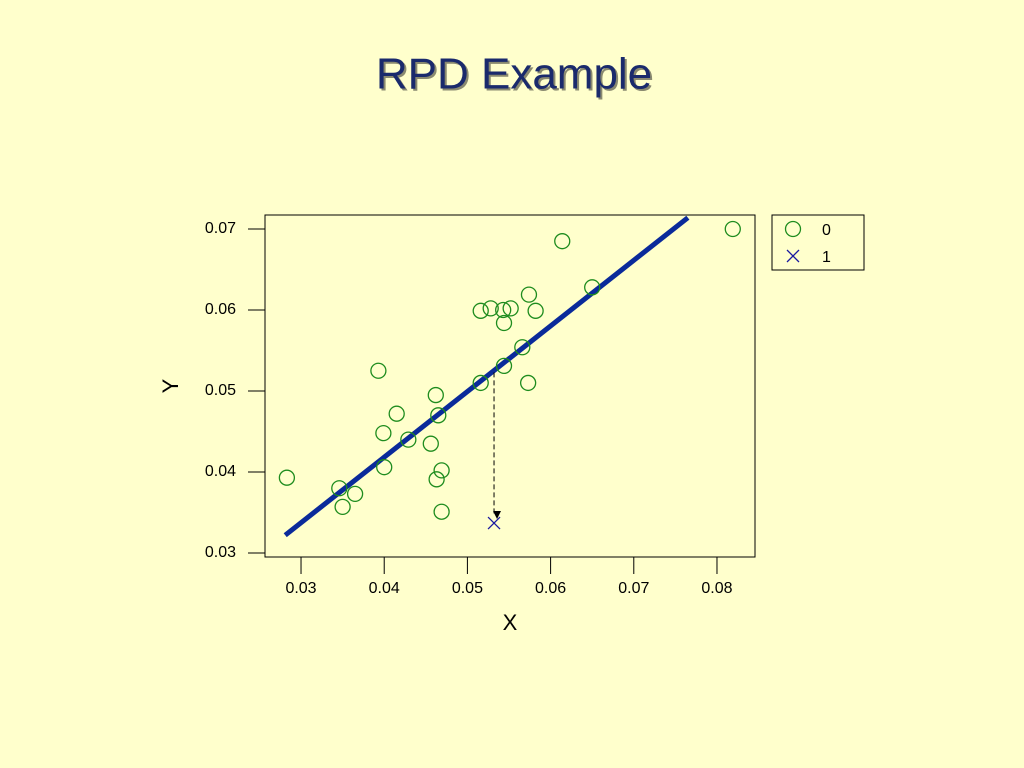 The height and width of the screenshot is (768, 1024). I want to click on x-tick-label: 0.05, so click(467, 588).